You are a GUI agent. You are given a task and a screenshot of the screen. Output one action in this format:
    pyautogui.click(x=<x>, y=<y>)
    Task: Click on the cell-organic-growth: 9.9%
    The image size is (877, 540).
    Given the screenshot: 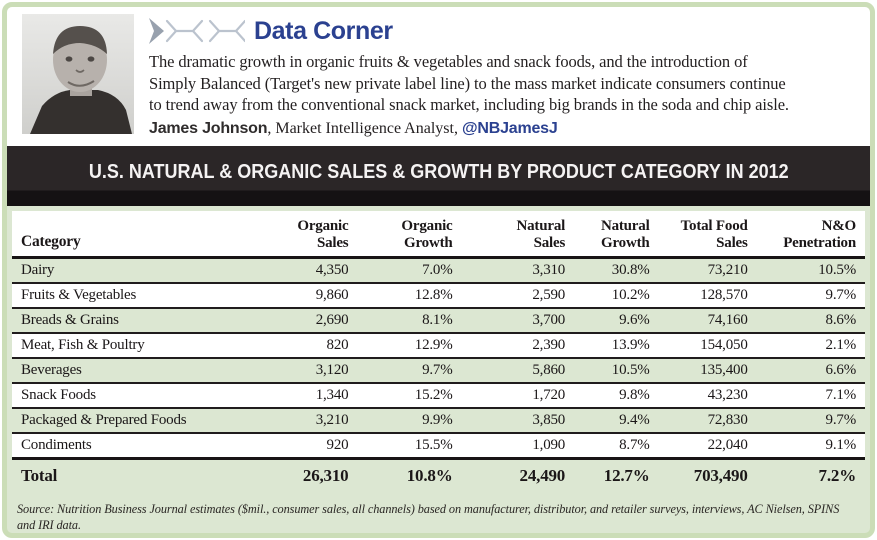 What is the action you would take?
    pyautogui.click(x=437, y=420)
    